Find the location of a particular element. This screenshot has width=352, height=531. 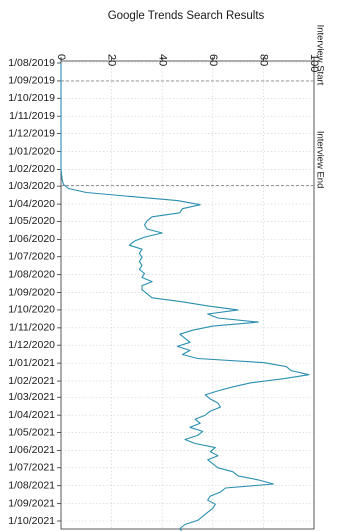

date-tick-label: 1/06/2020 is located at coordinates (31, 239).